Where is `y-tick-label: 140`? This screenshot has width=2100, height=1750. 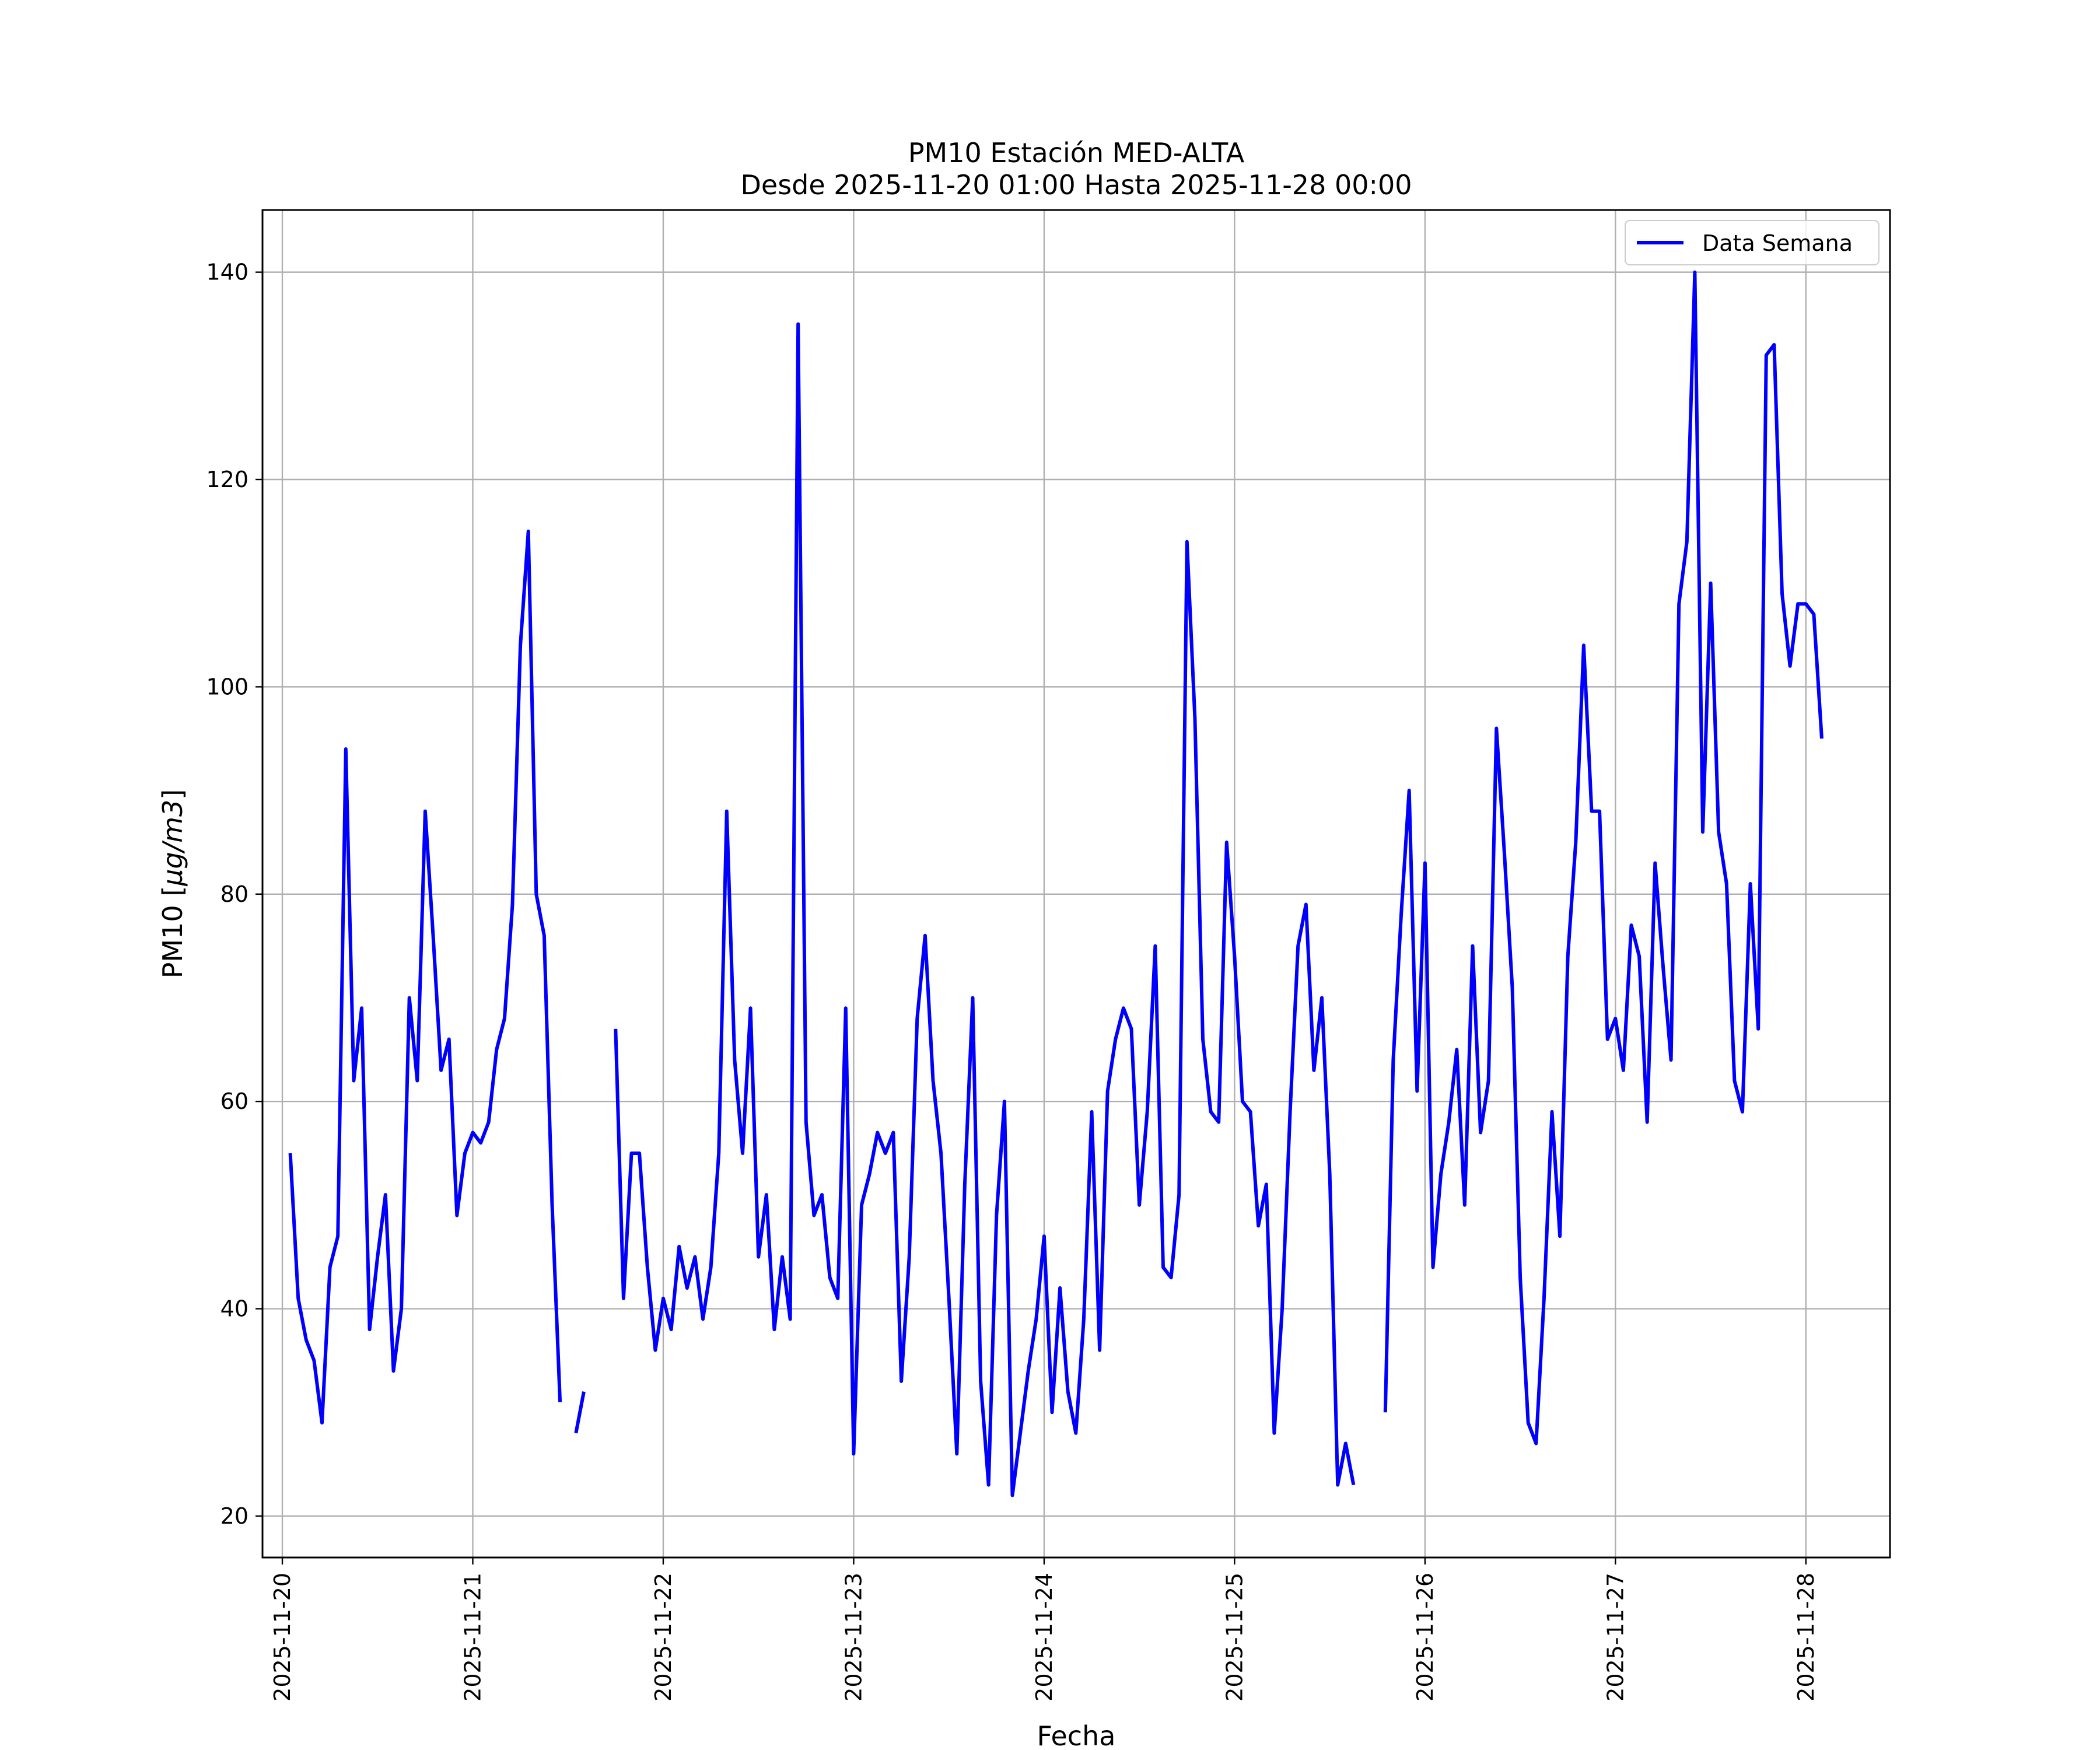
y-tick-label: 140 is located at coordinates (228, 272).